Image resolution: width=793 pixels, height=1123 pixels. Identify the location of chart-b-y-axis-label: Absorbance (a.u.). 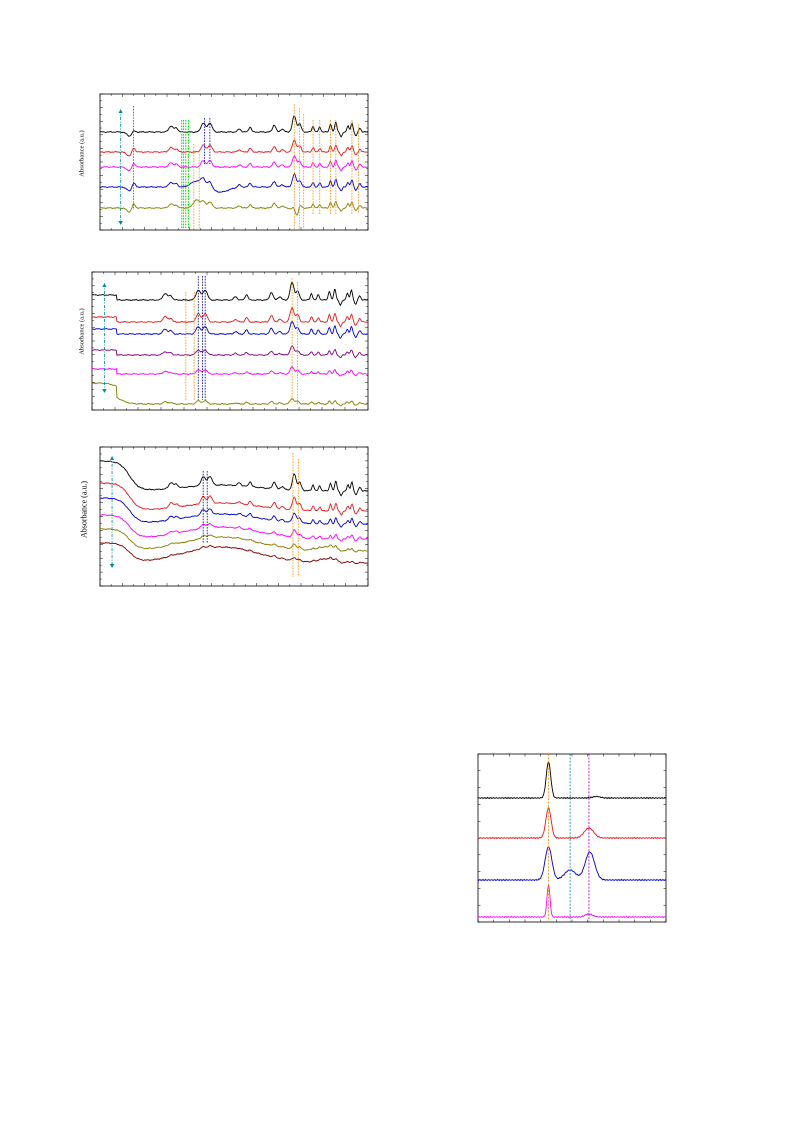
(82, 331).